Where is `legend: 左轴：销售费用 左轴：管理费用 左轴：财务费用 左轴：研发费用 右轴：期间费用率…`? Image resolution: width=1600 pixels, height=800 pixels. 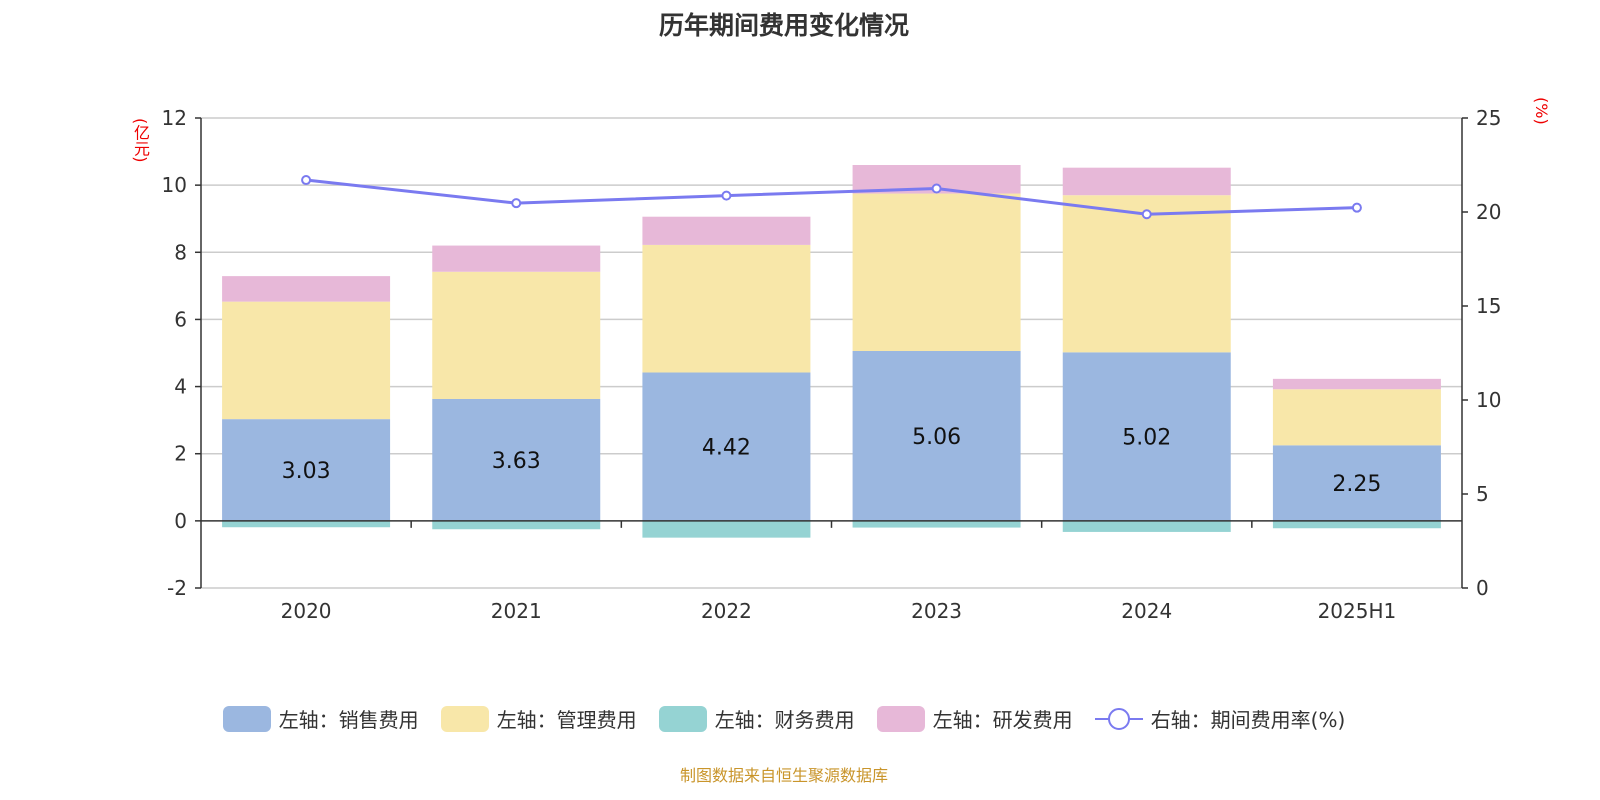 legend: 左轴：销售费用 左轴：管理费用 左轴：财务费用 左轴：研发费用 右轴：期间费用率… is located at coordinates (784, 718).